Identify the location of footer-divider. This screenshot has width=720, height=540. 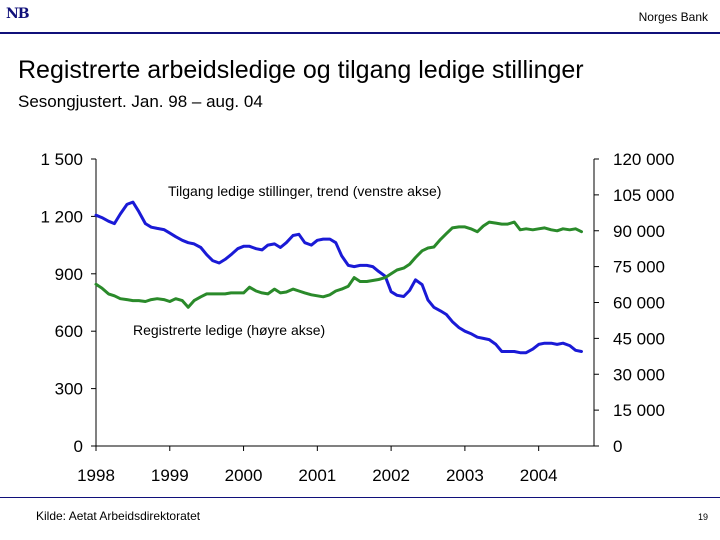
(360, 497).